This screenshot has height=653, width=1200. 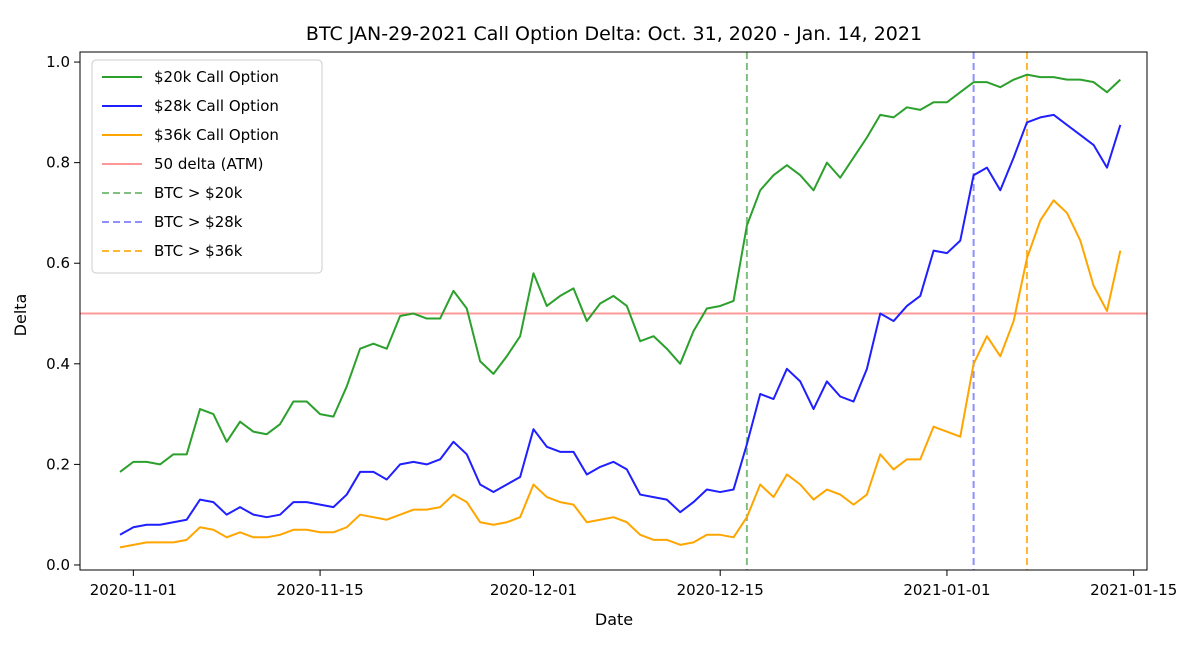 What do you see at coordinates (216, 135) in the screenshot?
I see `legend-label-2: $36k Call Option` at bounding box center [216, 135].